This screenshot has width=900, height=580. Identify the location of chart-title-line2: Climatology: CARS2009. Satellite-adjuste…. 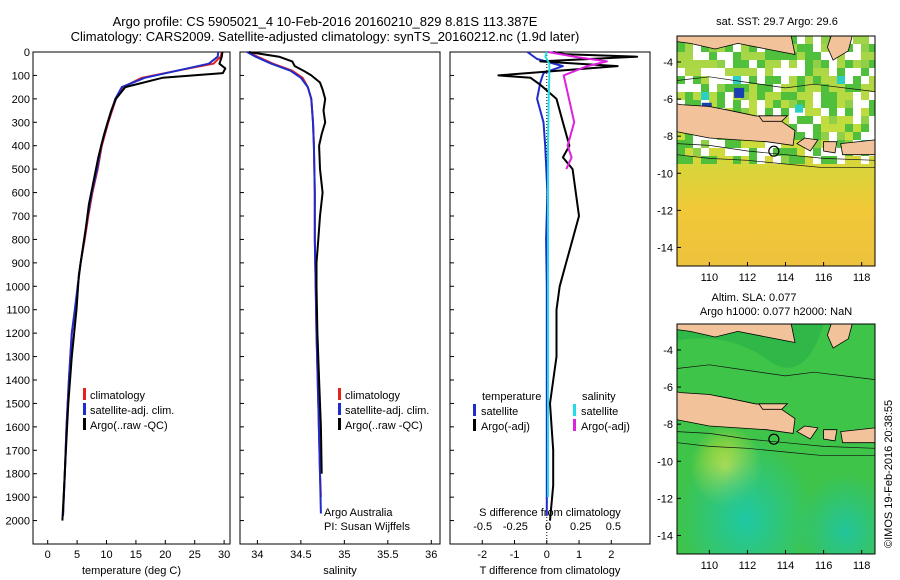
(325, 36).